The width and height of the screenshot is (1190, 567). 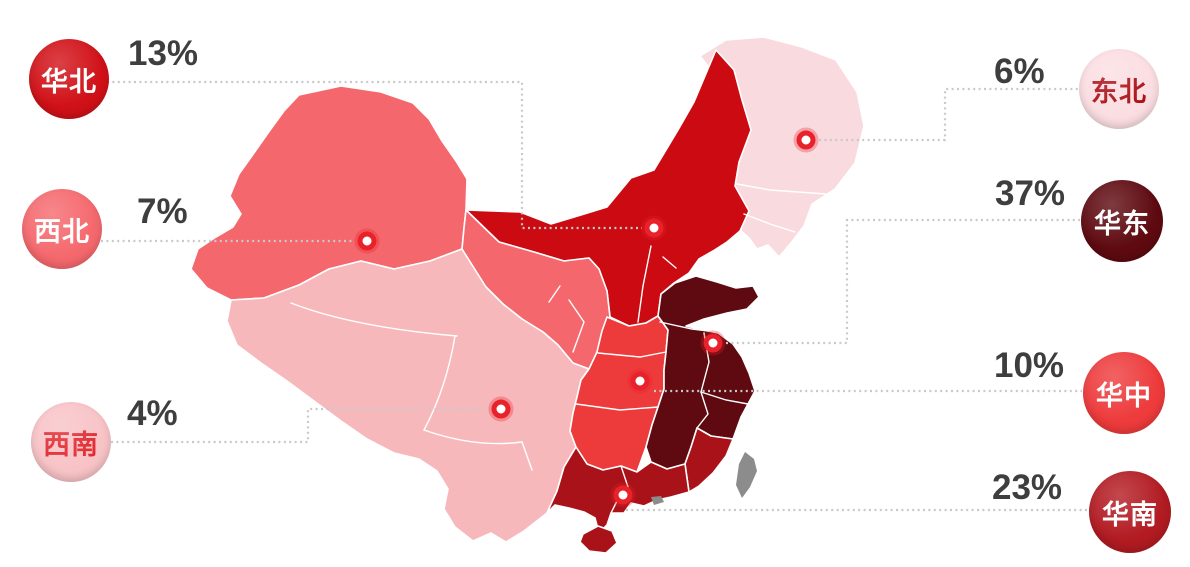 I want to click on map-taiwan, so click(x=746, y=475).